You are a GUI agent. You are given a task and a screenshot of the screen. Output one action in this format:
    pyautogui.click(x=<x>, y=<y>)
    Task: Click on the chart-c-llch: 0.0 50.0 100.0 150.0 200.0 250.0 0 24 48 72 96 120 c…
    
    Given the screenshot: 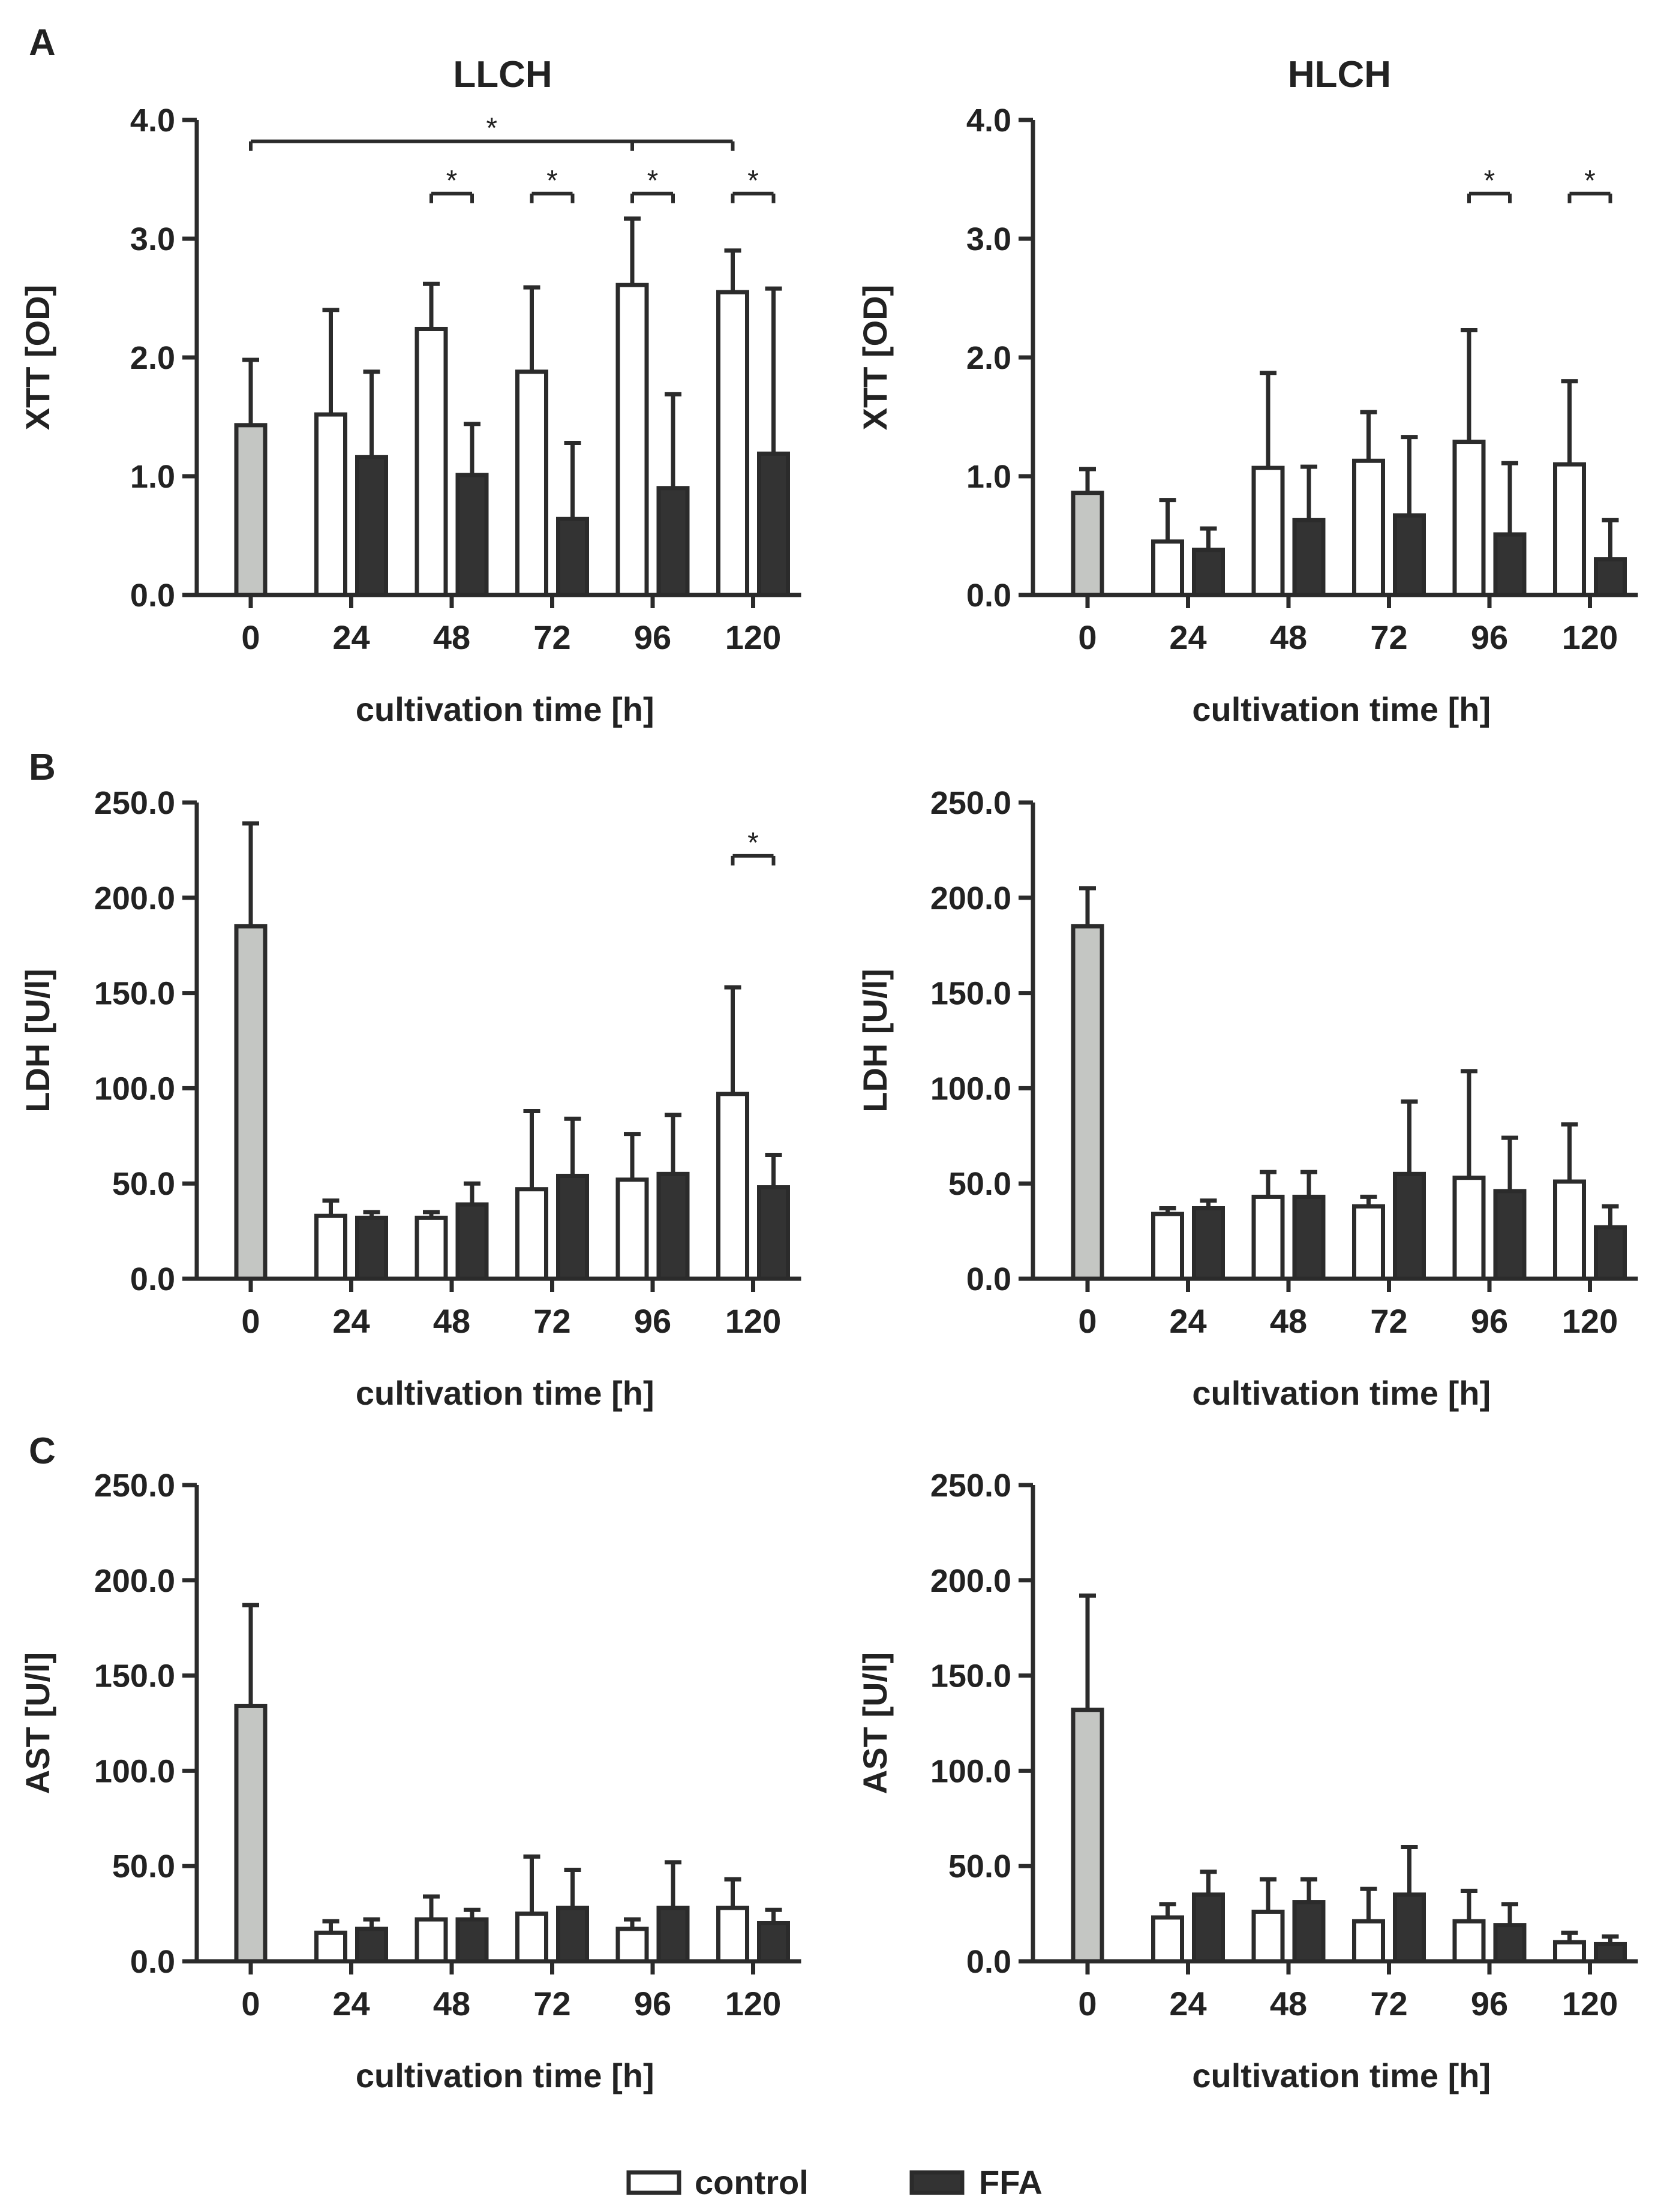 What is the action you would take?
    pyautogui.click(x=410, y=1781)
    